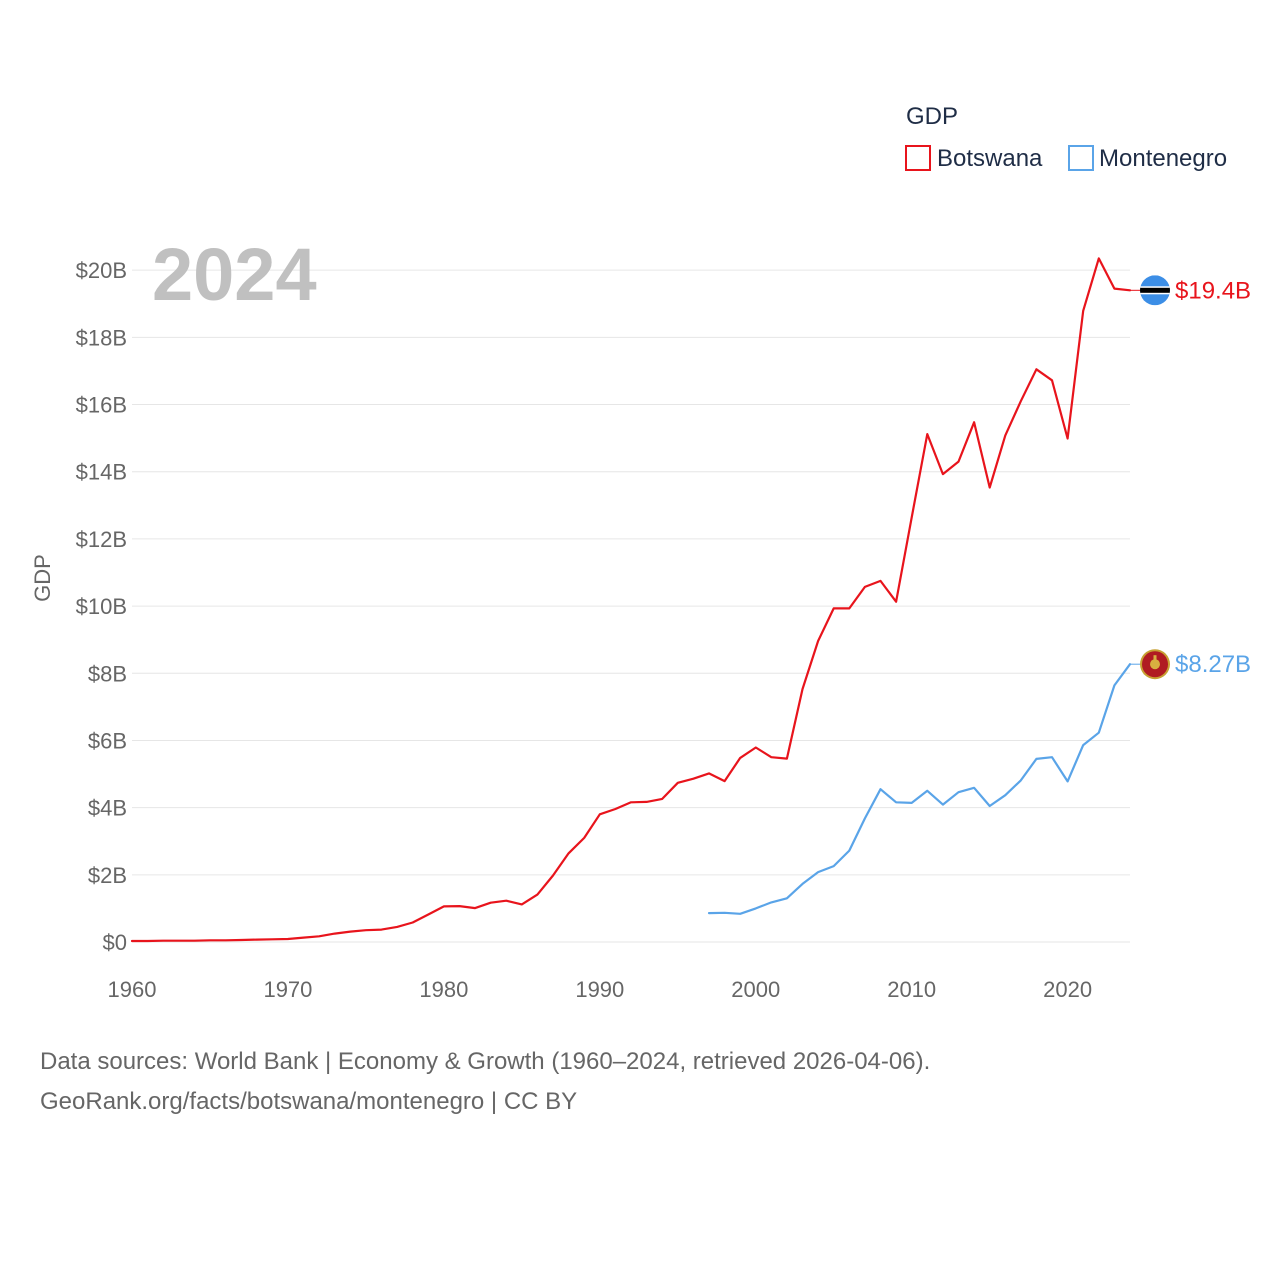 The height and width of the screenshot is (1280, 1280). I want to click on y-axis: $0 $2B $4B $6B $8B $10B $12B $14B $16B $18B $20B, so click(101, 606).